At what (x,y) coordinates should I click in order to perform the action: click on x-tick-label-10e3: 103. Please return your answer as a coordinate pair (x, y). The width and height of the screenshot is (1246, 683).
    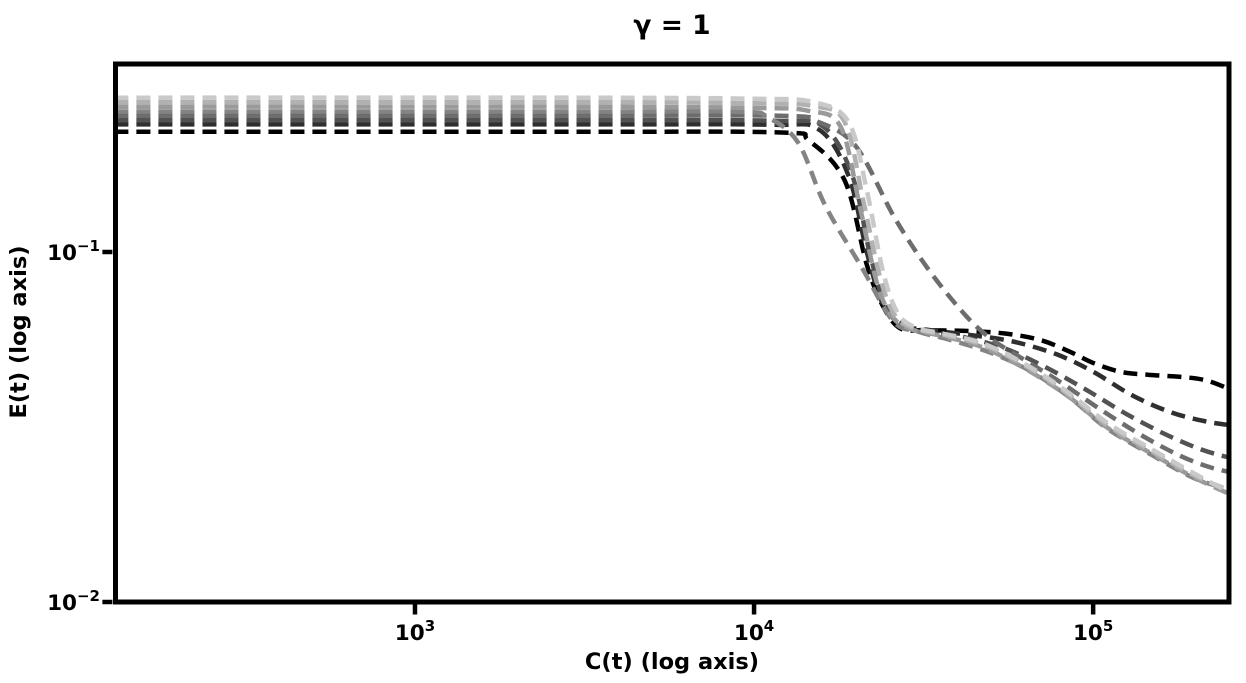
    Looking at the image, I should click on (415, 631).